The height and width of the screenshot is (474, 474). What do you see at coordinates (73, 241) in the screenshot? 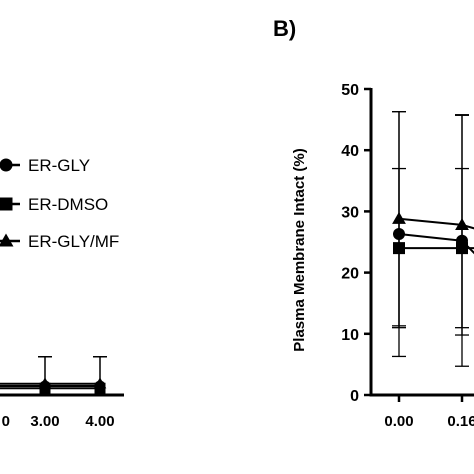
I see `panel-a-legend-label: ER-GLY/MF` at bounding box center [73, 241].